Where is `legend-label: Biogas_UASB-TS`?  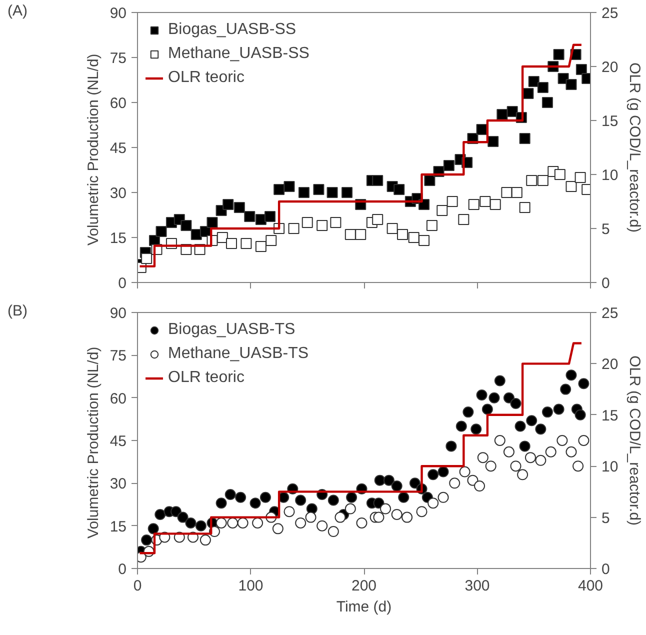 legend-label: Biogas_UASB-TS is located at coordinates (232, 330).